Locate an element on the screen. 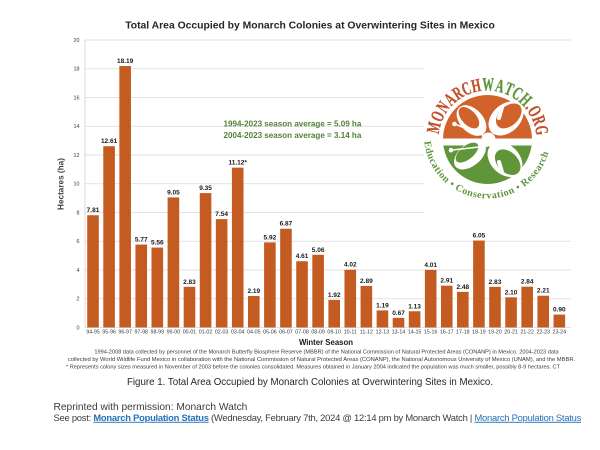 Image resolution: width=600 pixels, height=450 pixels. svg-text: 16-17 is located at coordinates (447, 333).